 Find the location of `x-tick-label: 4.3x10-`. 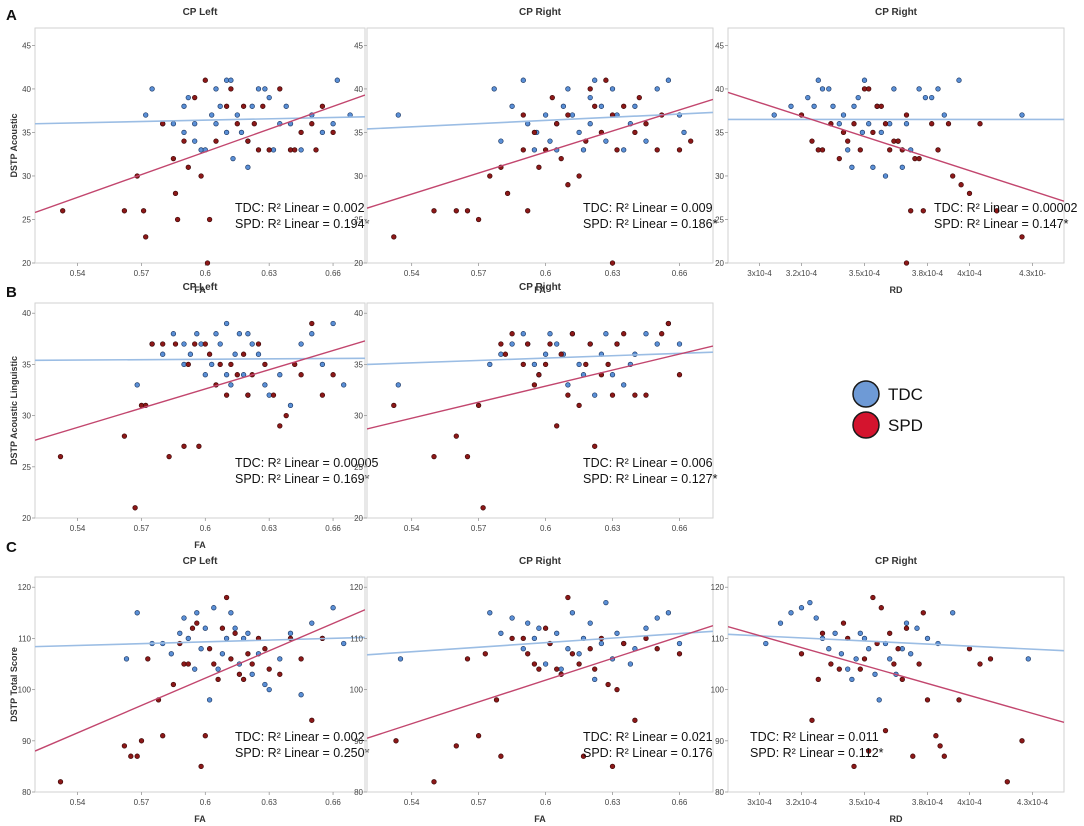

x-tick-label: 4.3x10- is located at coordinates (1032, 273).